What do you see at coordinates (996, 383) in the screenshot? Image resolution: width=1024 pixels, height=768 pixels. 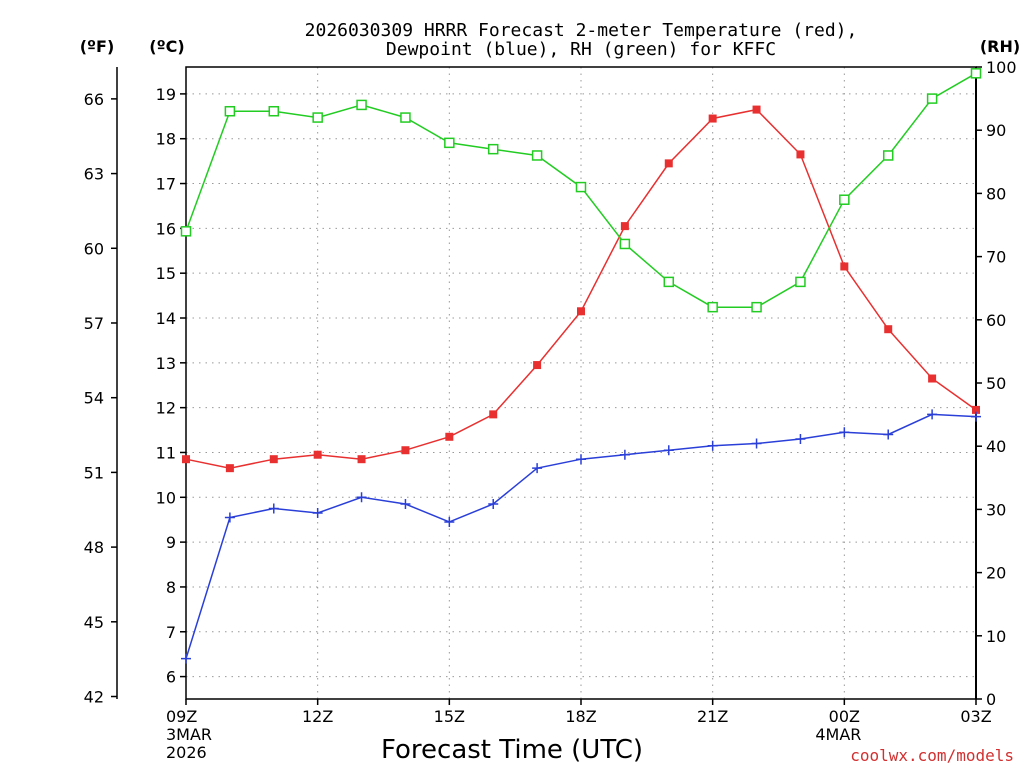 I see `rh-tick-label: 50` at bounding box center [996, 383].